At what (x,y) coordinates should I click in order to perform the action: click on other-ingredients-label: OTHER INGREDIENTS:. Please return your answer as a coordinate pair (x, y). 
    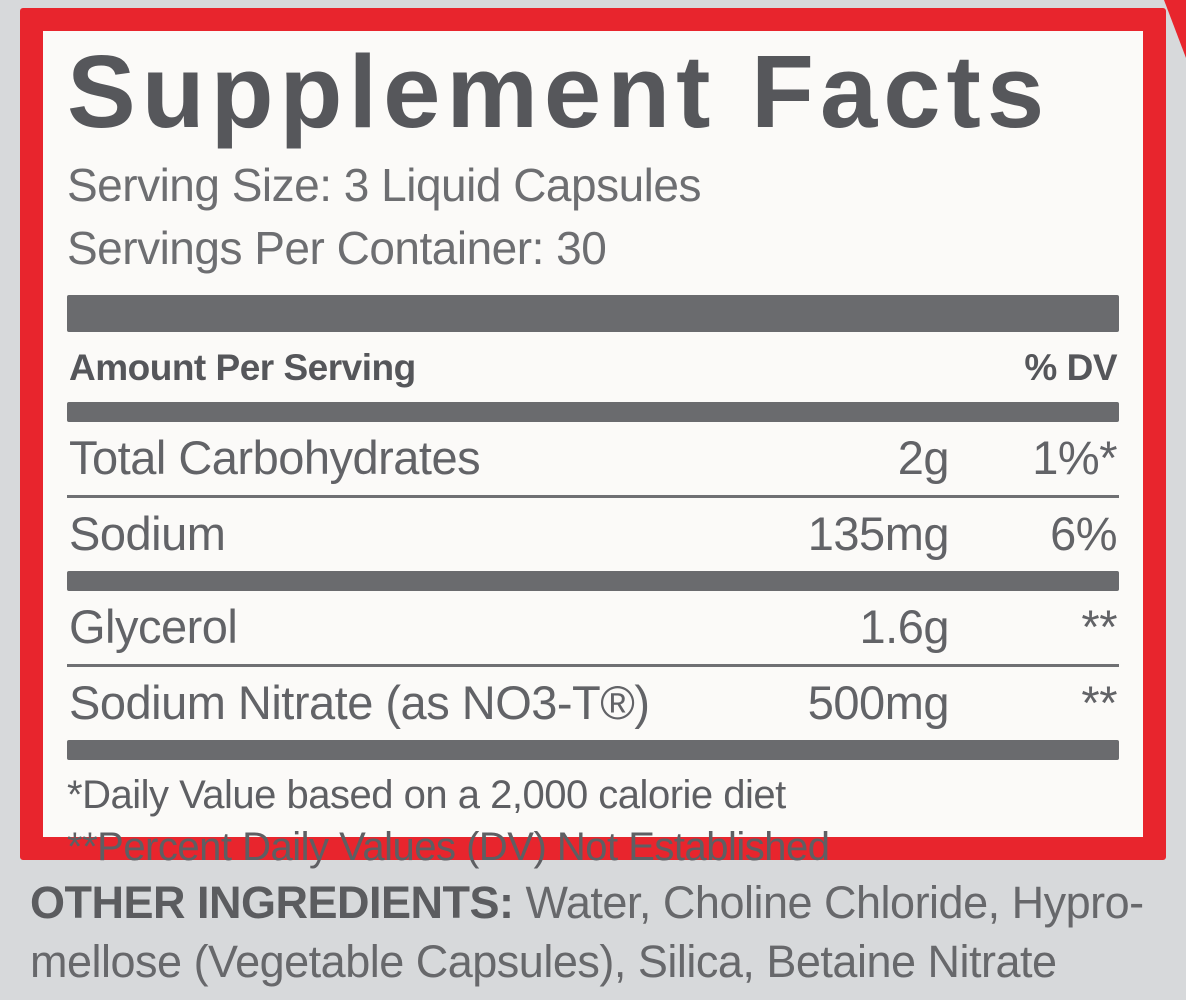
    Looking at the image, I should click on (272, 902).